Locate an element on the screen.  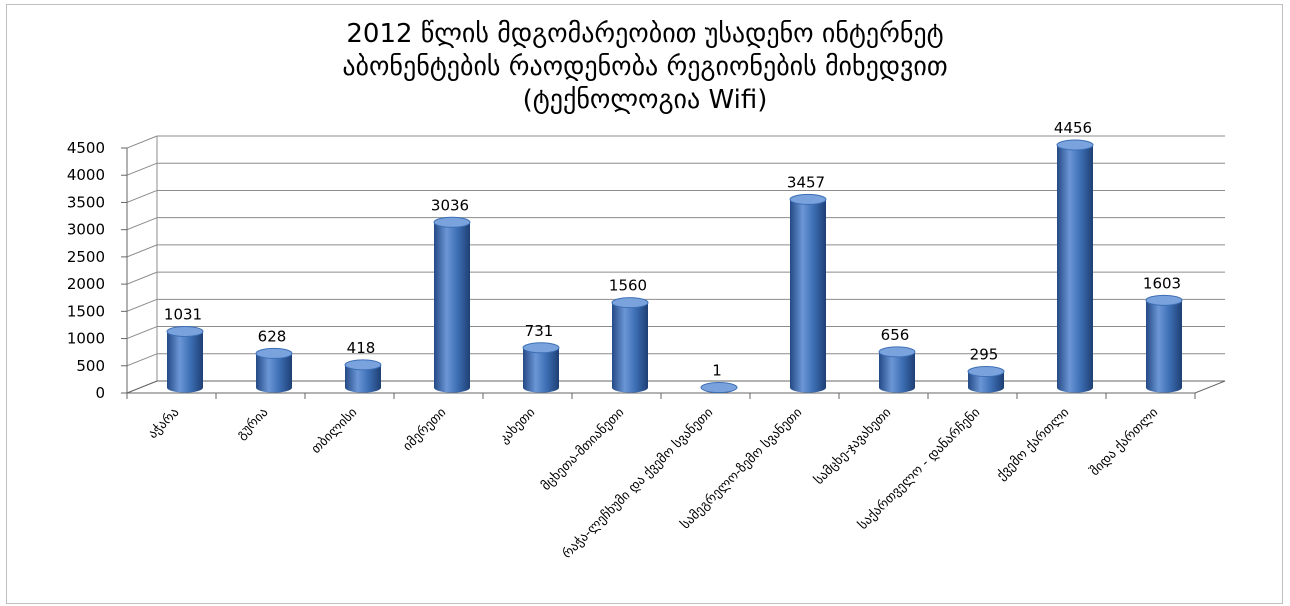
category-label: ქვემო ქართლი is located at coordinates (1033, 444).